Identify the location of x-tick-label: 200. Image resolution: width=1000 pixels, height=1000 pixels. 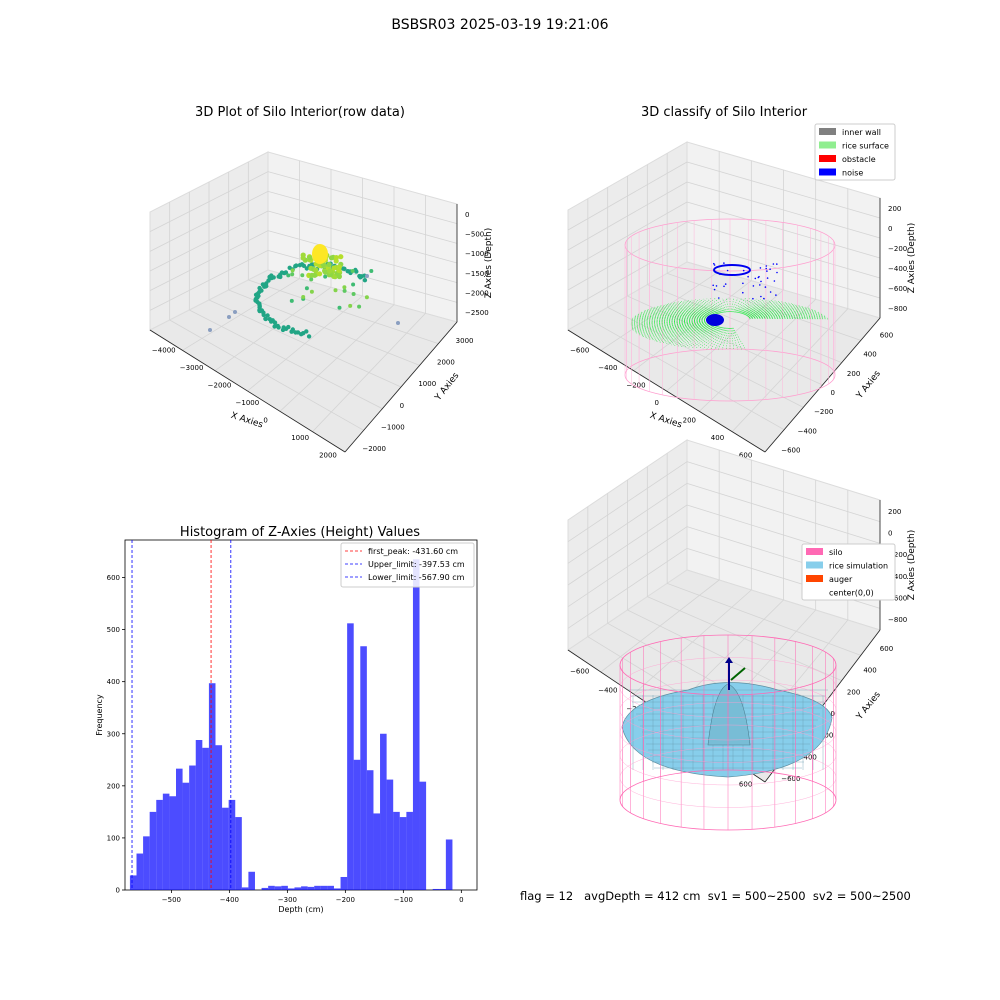
(689, 420).